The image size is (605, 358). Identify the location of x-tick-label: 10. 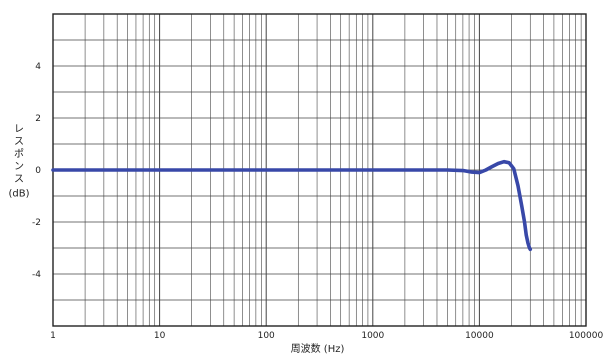
(160, 336).